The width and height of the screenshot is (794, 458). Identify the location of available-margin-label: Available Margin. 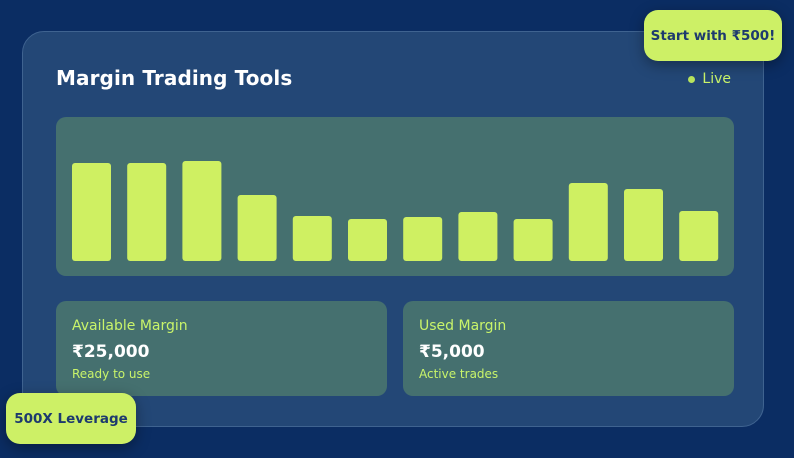
(130, 326).